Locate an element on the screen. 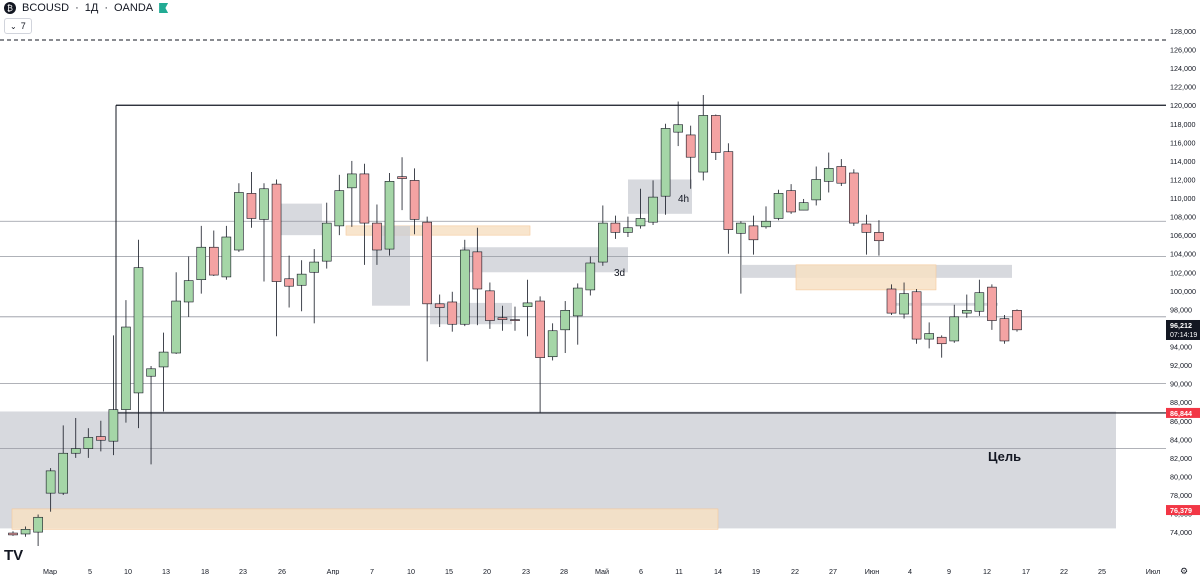  interval-label: 1Д is located at coordinates (91, 8).